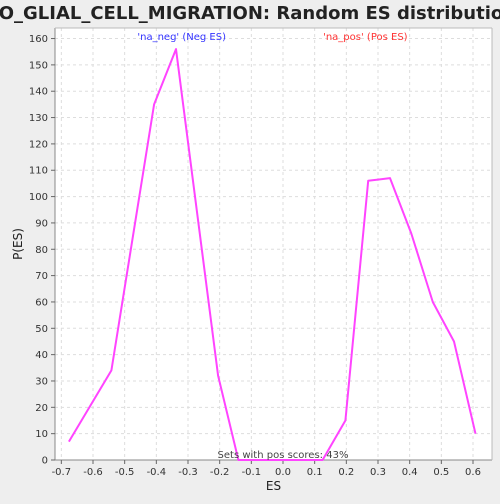 This screenshot has width=500, height=504. I want to click on y-tick-label: 70, so click(41, 276).